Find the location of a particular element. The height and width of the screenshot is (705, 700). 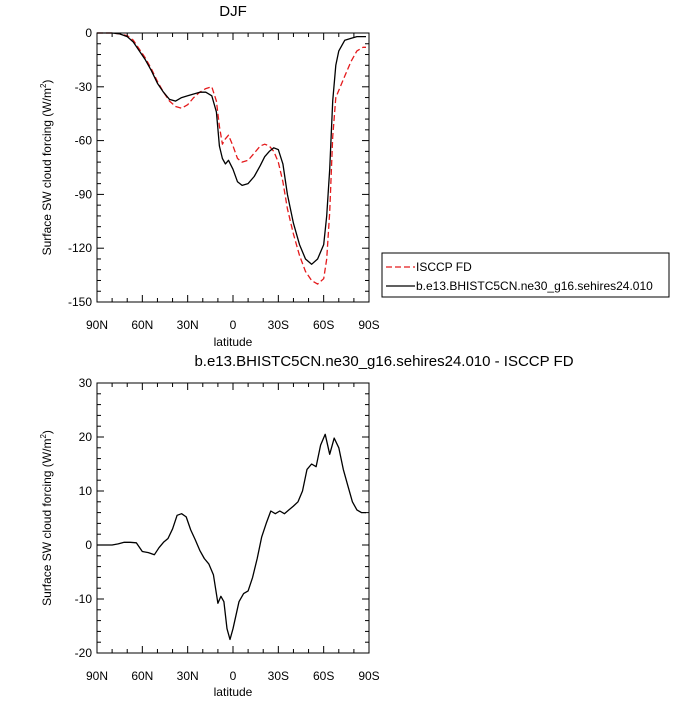

y-tick-label: -90 is located at coordinates (84, 194).